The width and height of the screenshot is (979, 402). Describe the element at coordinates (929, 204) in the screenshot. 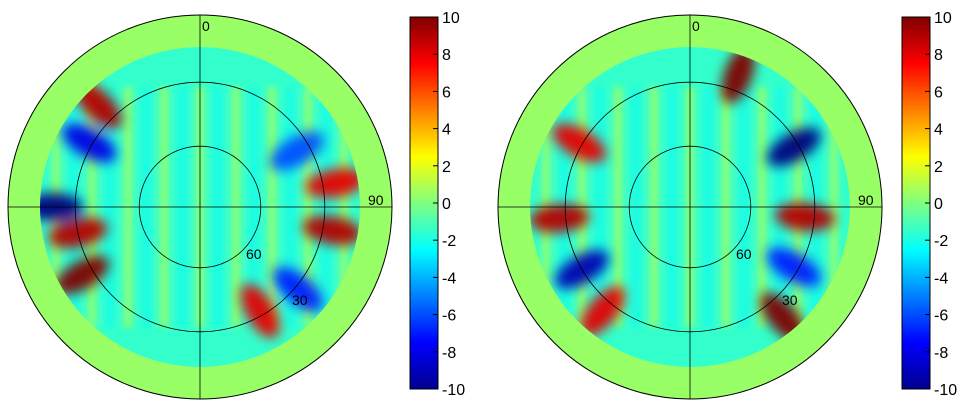

I see `colorbar-right: 10 8 6 4 2 0 -2 -4 -6 -8 -10` at that location.